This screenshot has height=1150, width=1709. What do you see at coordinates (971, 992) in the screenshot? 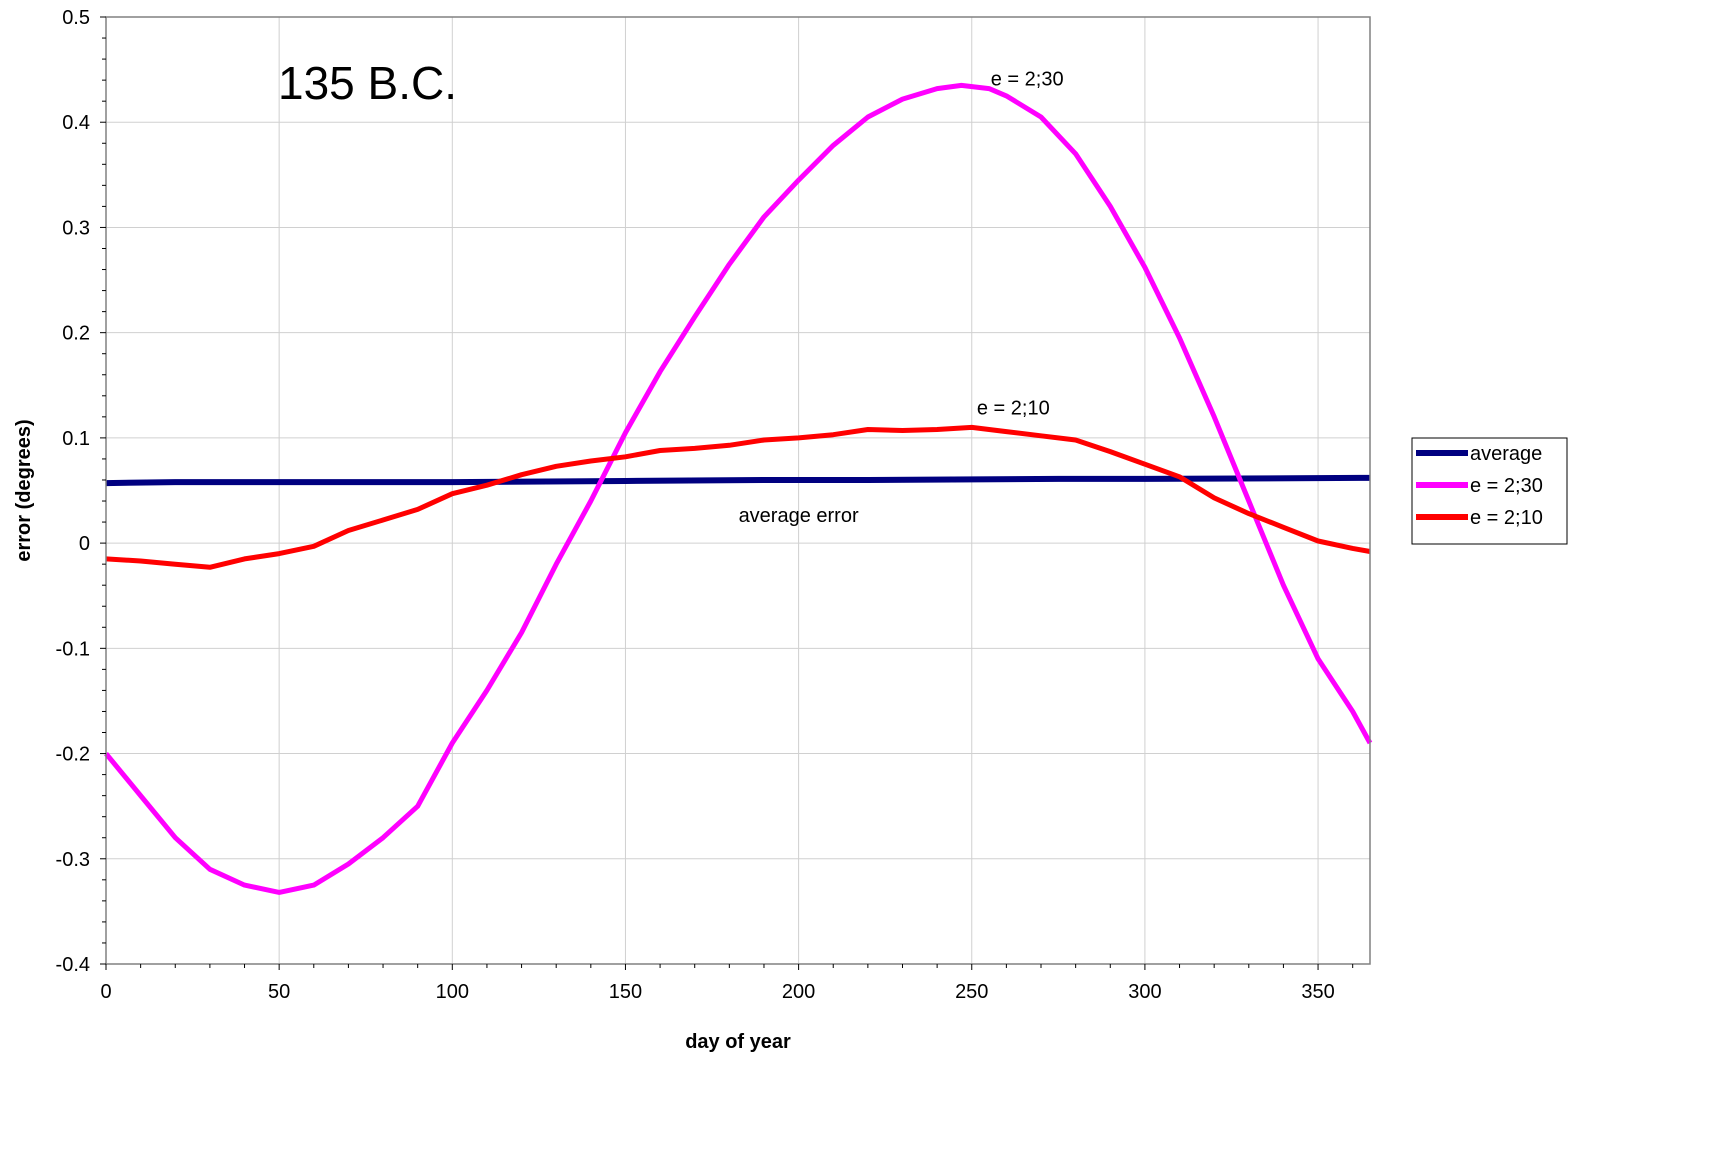
I see `x-tick-label: 250` at bounding box center [971, 992].